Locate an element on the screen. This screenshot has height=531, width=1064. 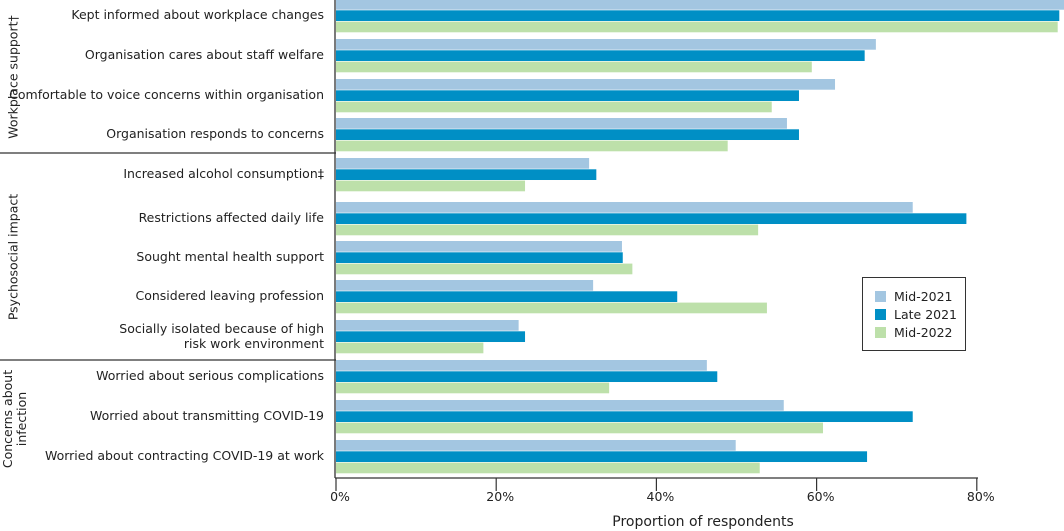
x-tick-label: 40% is located at coordinates (660, 496).